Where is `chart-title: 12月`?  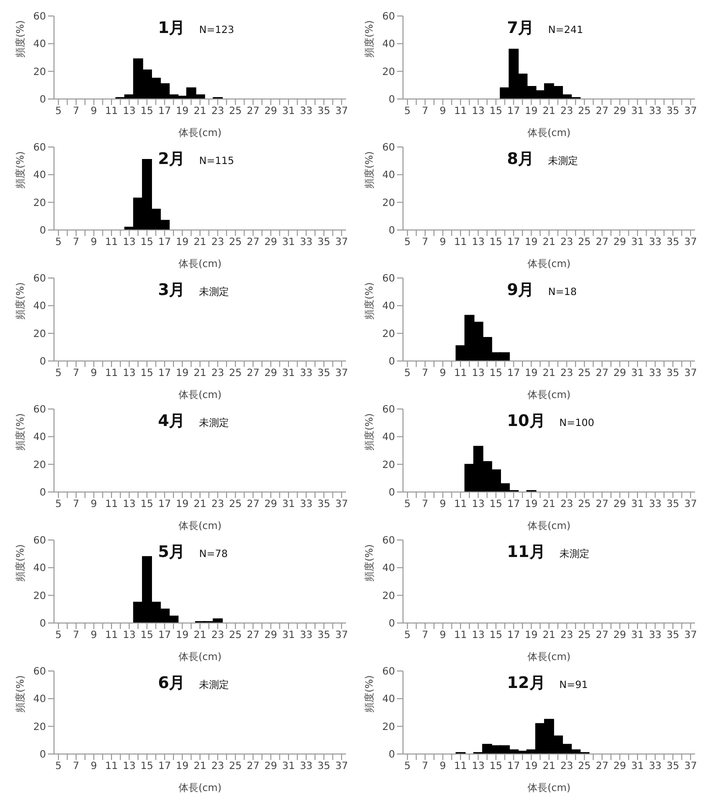
chart-title: 12月 is located at coordinates (526, 683).